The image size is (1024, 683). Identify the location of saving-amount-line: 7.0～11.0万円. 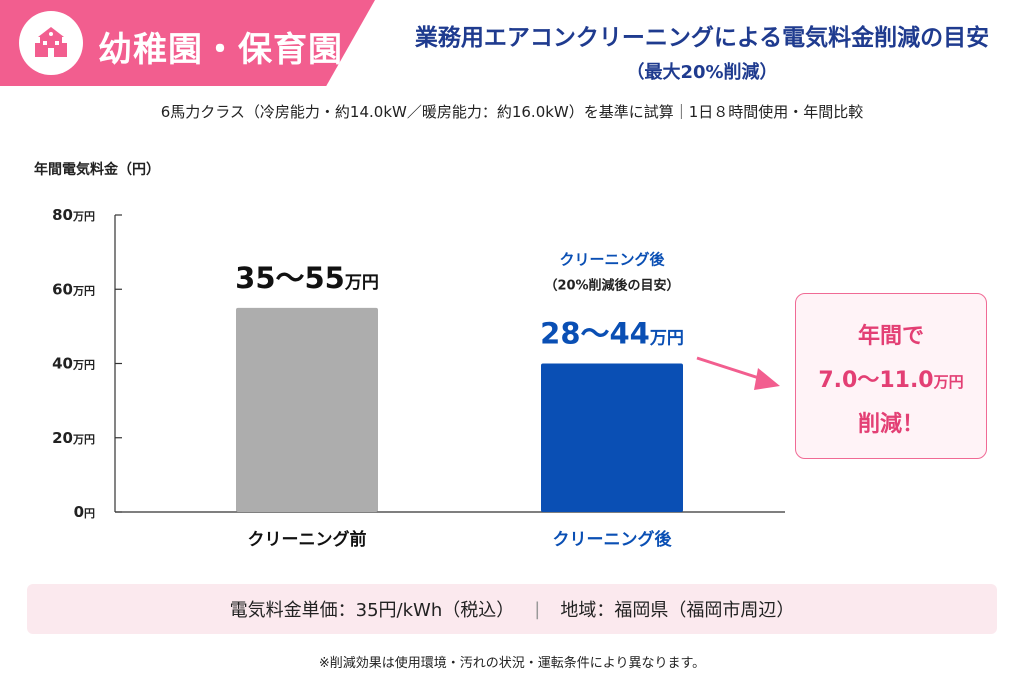
(891, 378).